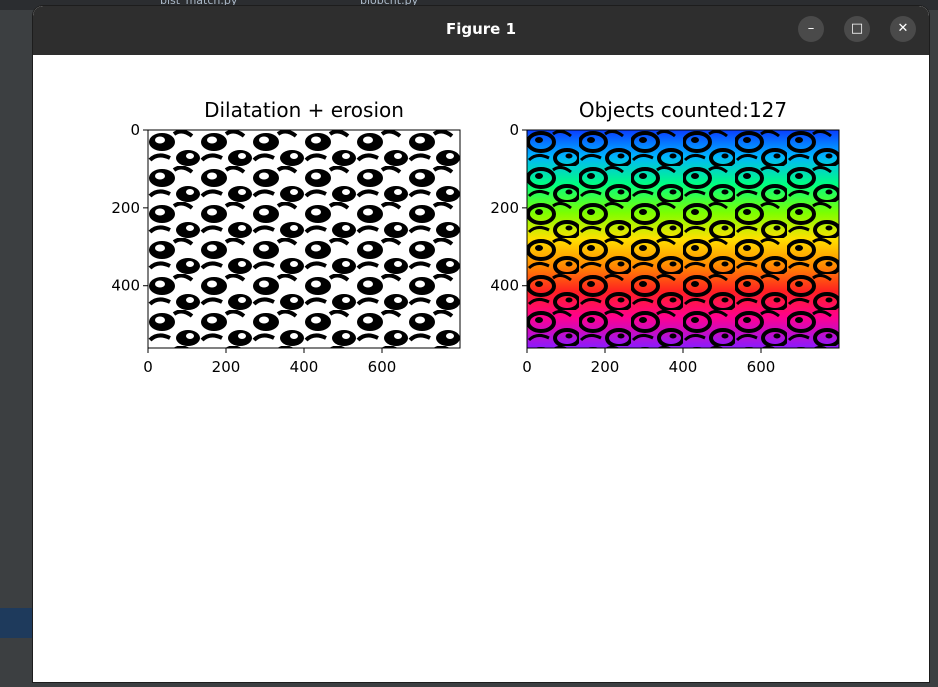 Image resolution: width=938 pixels, height=687 pixels. Describe the element at coordinates (389, 3) in the screenshot. I see `background-tab-2: blobcnt.py` at that location.